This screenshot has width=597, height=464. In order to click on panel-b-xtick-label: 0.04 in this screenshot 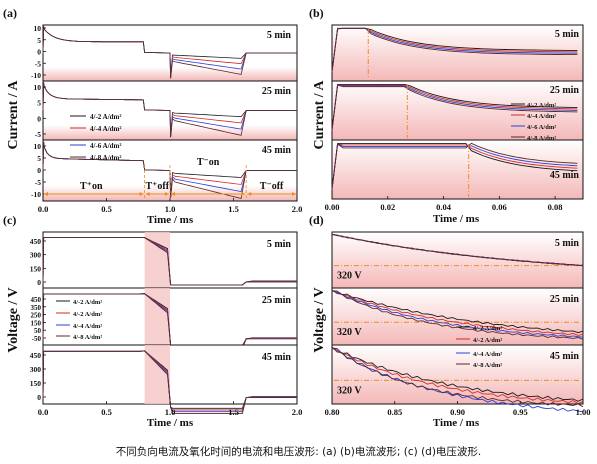, I will do `click(444, 207)`.